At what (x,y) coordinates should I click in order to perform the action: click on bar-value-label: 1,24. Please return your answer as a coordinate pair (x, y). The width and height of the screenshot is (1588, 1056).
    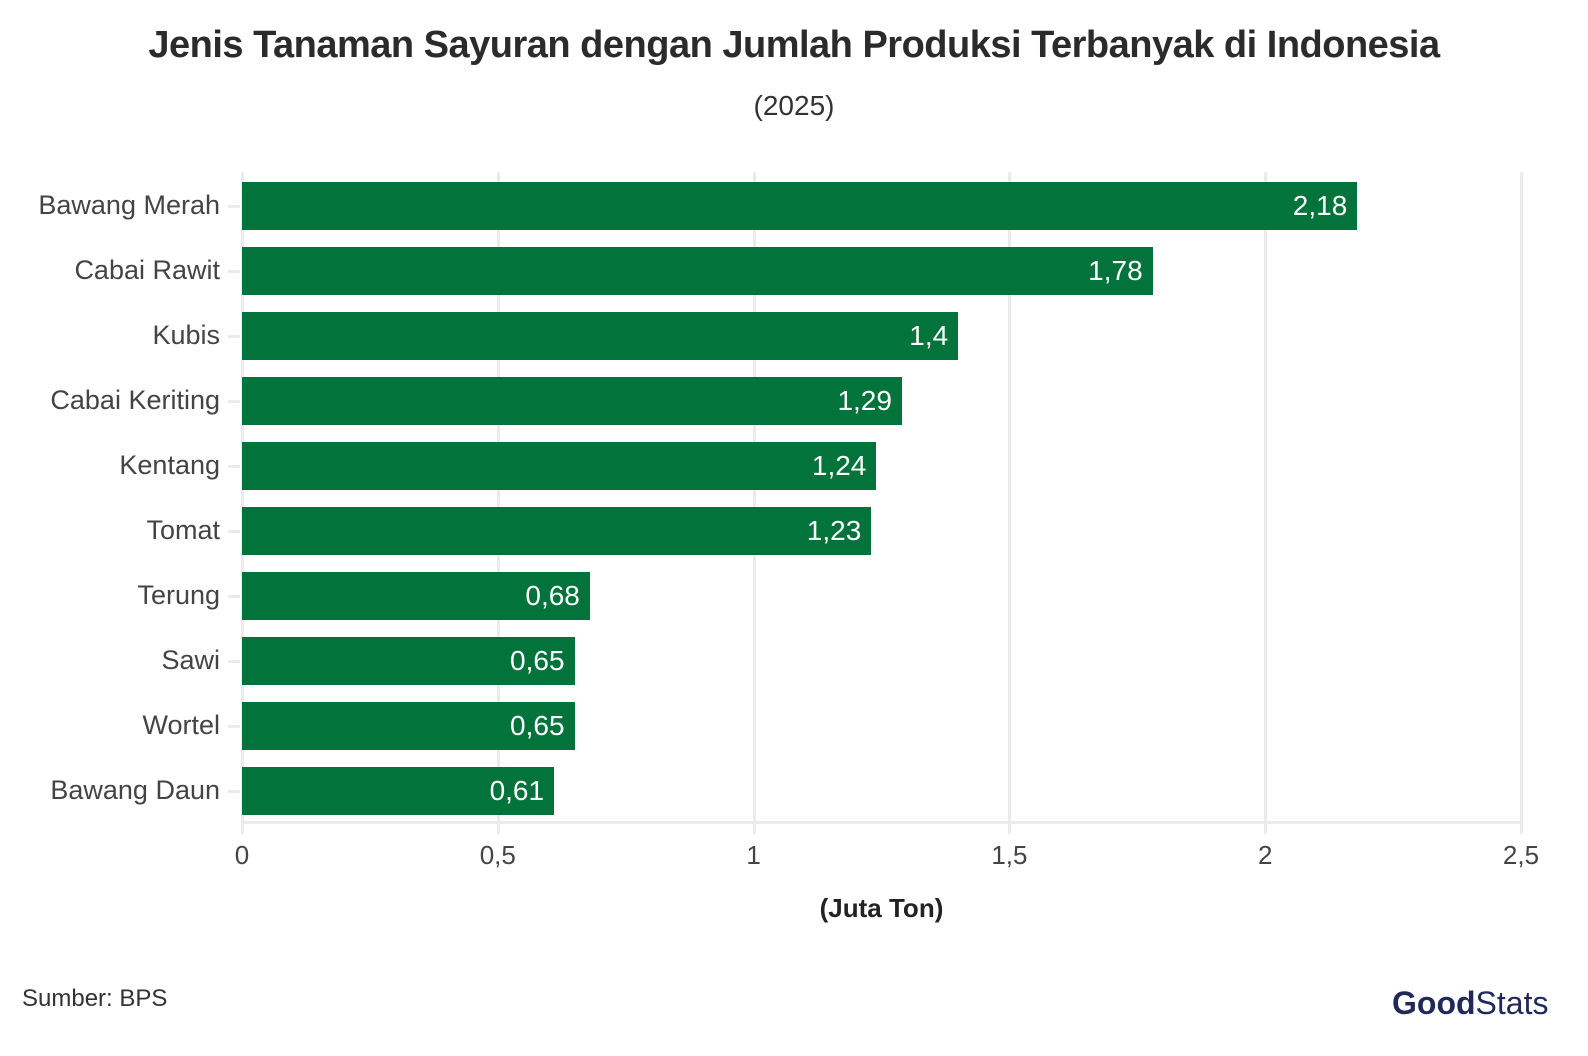
    Looking at the image, I should click on (839, 465).